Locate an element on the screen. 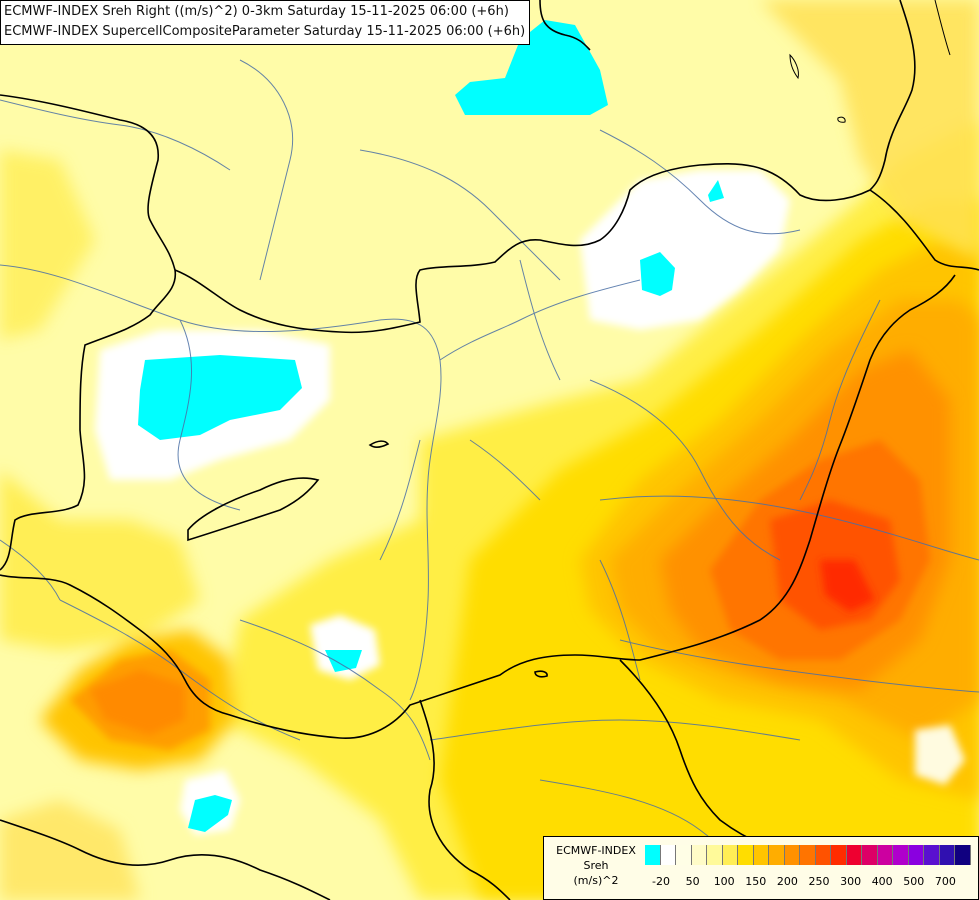 Image resolution: width=979 pixels, height=900 pixels. legend-tick-label: 50 is located at coordinates (692, 881).